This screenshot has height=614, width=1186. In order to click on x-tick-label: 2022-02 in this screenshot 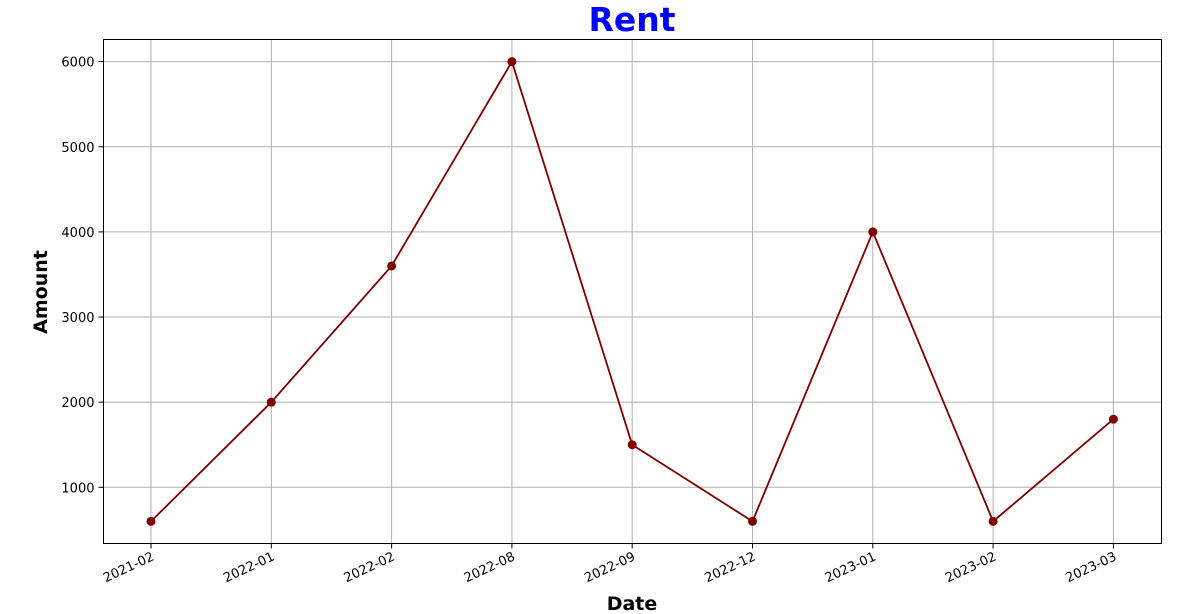, I will do `click(370, 568)`.